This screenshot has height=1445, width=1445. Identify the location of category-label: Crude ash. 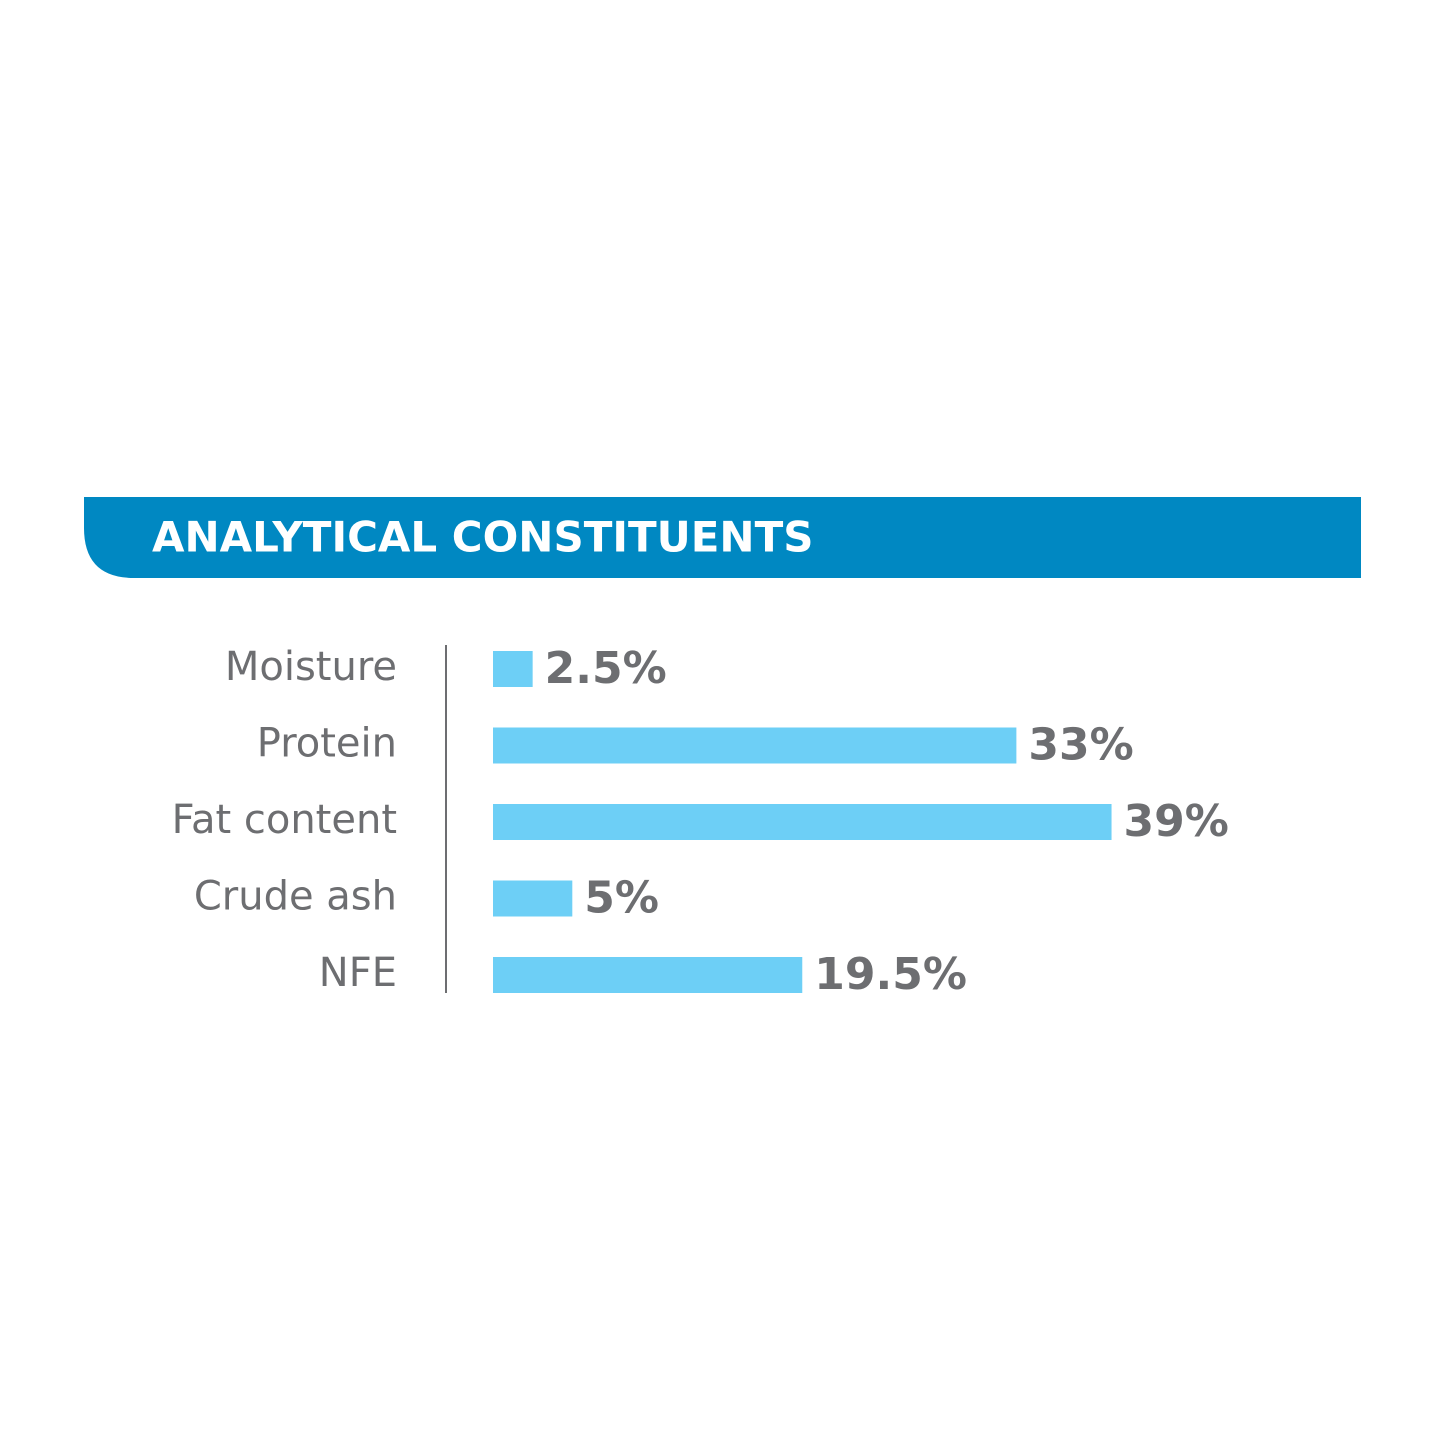
(295, 897).